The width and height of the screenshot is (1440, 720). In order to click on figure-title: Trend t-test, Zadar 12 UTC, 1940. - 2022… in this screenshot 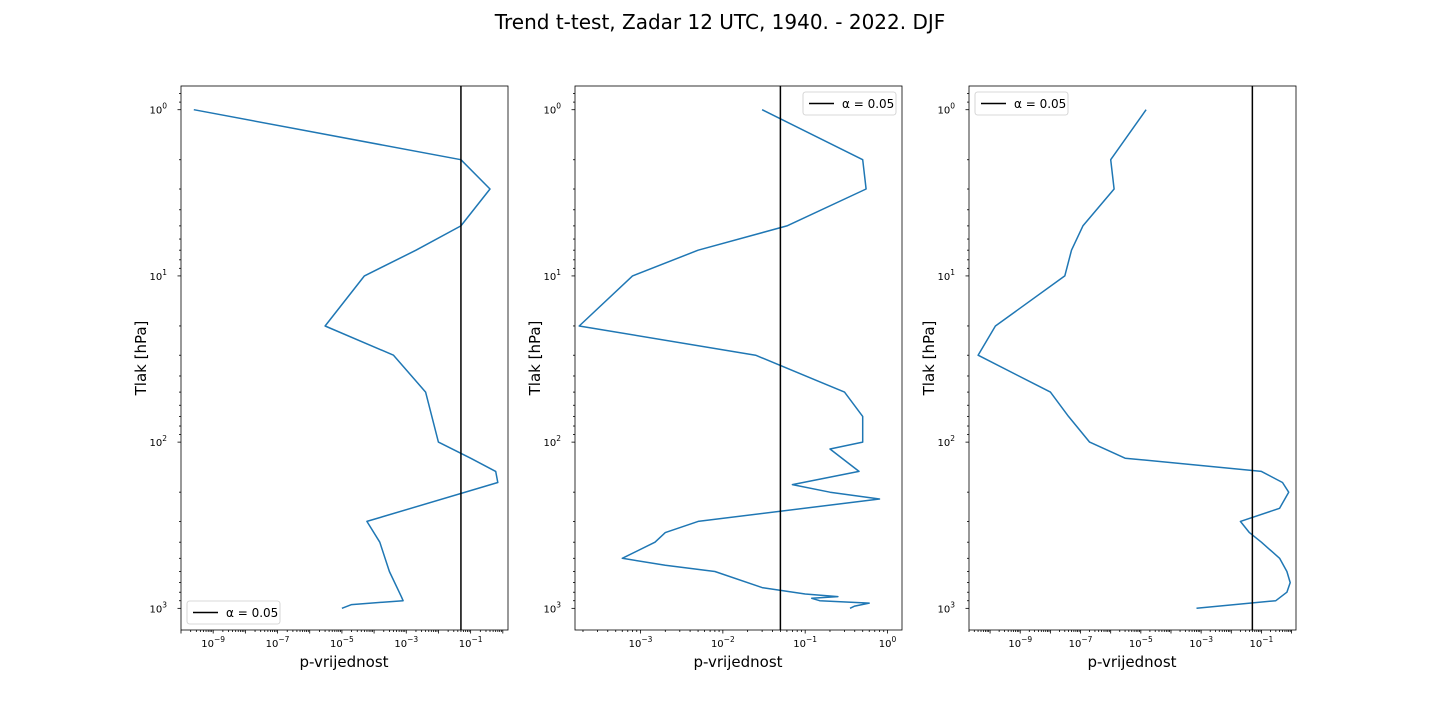, I will do `click(720, 22)`.